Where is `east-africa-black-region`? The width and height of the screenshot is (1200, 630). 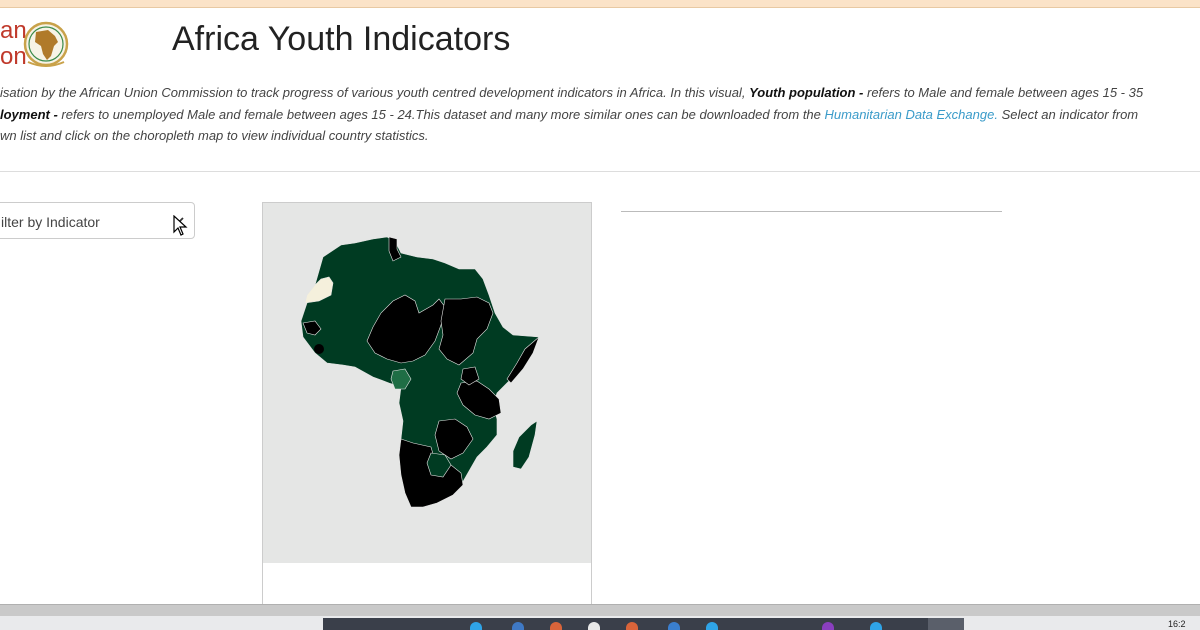
east-africa-black-region is located at coordinates (479, 400).